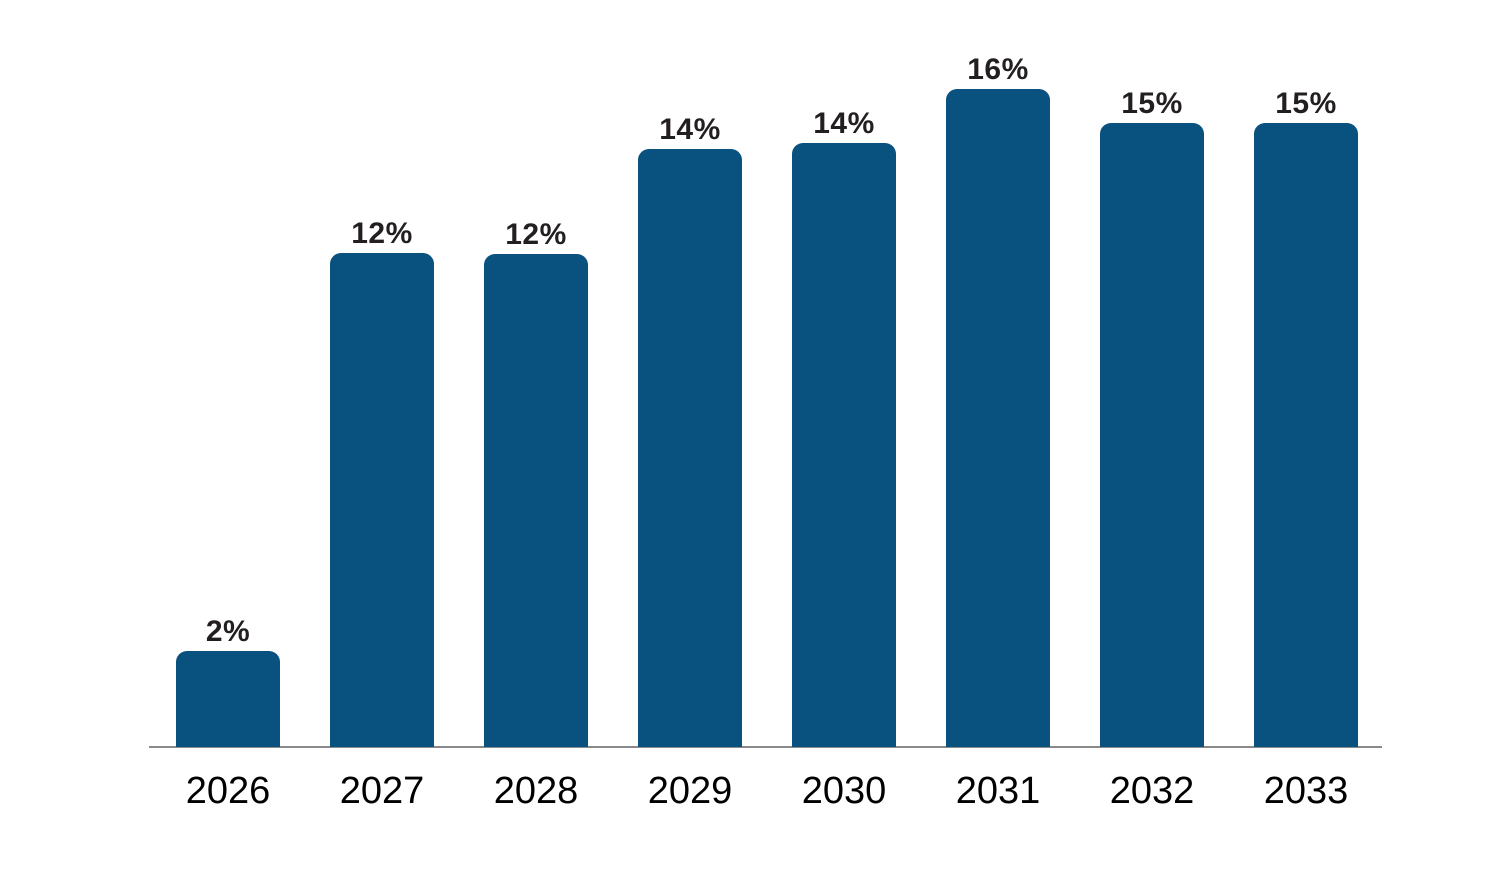 This screenshot has width=1486, height=890. I want to click on x-axis-tick-label: 2026, so click(228, 791).